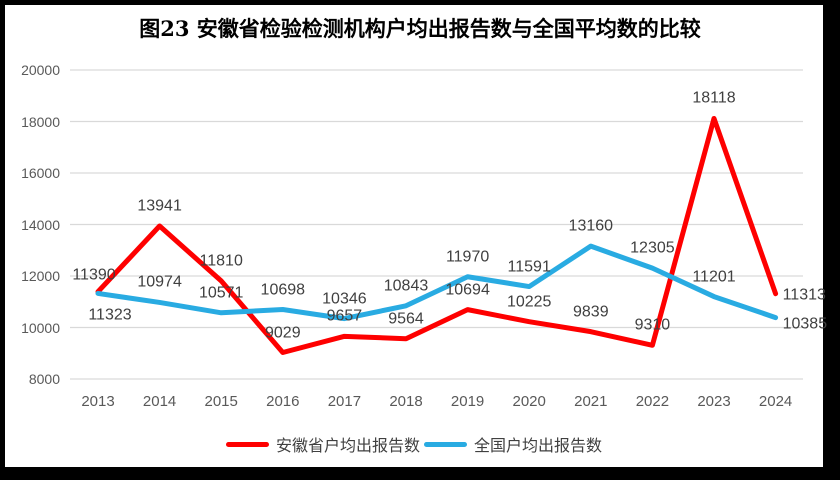  I want to click on x-axis-tick-label: 2020, so click(529, 401).